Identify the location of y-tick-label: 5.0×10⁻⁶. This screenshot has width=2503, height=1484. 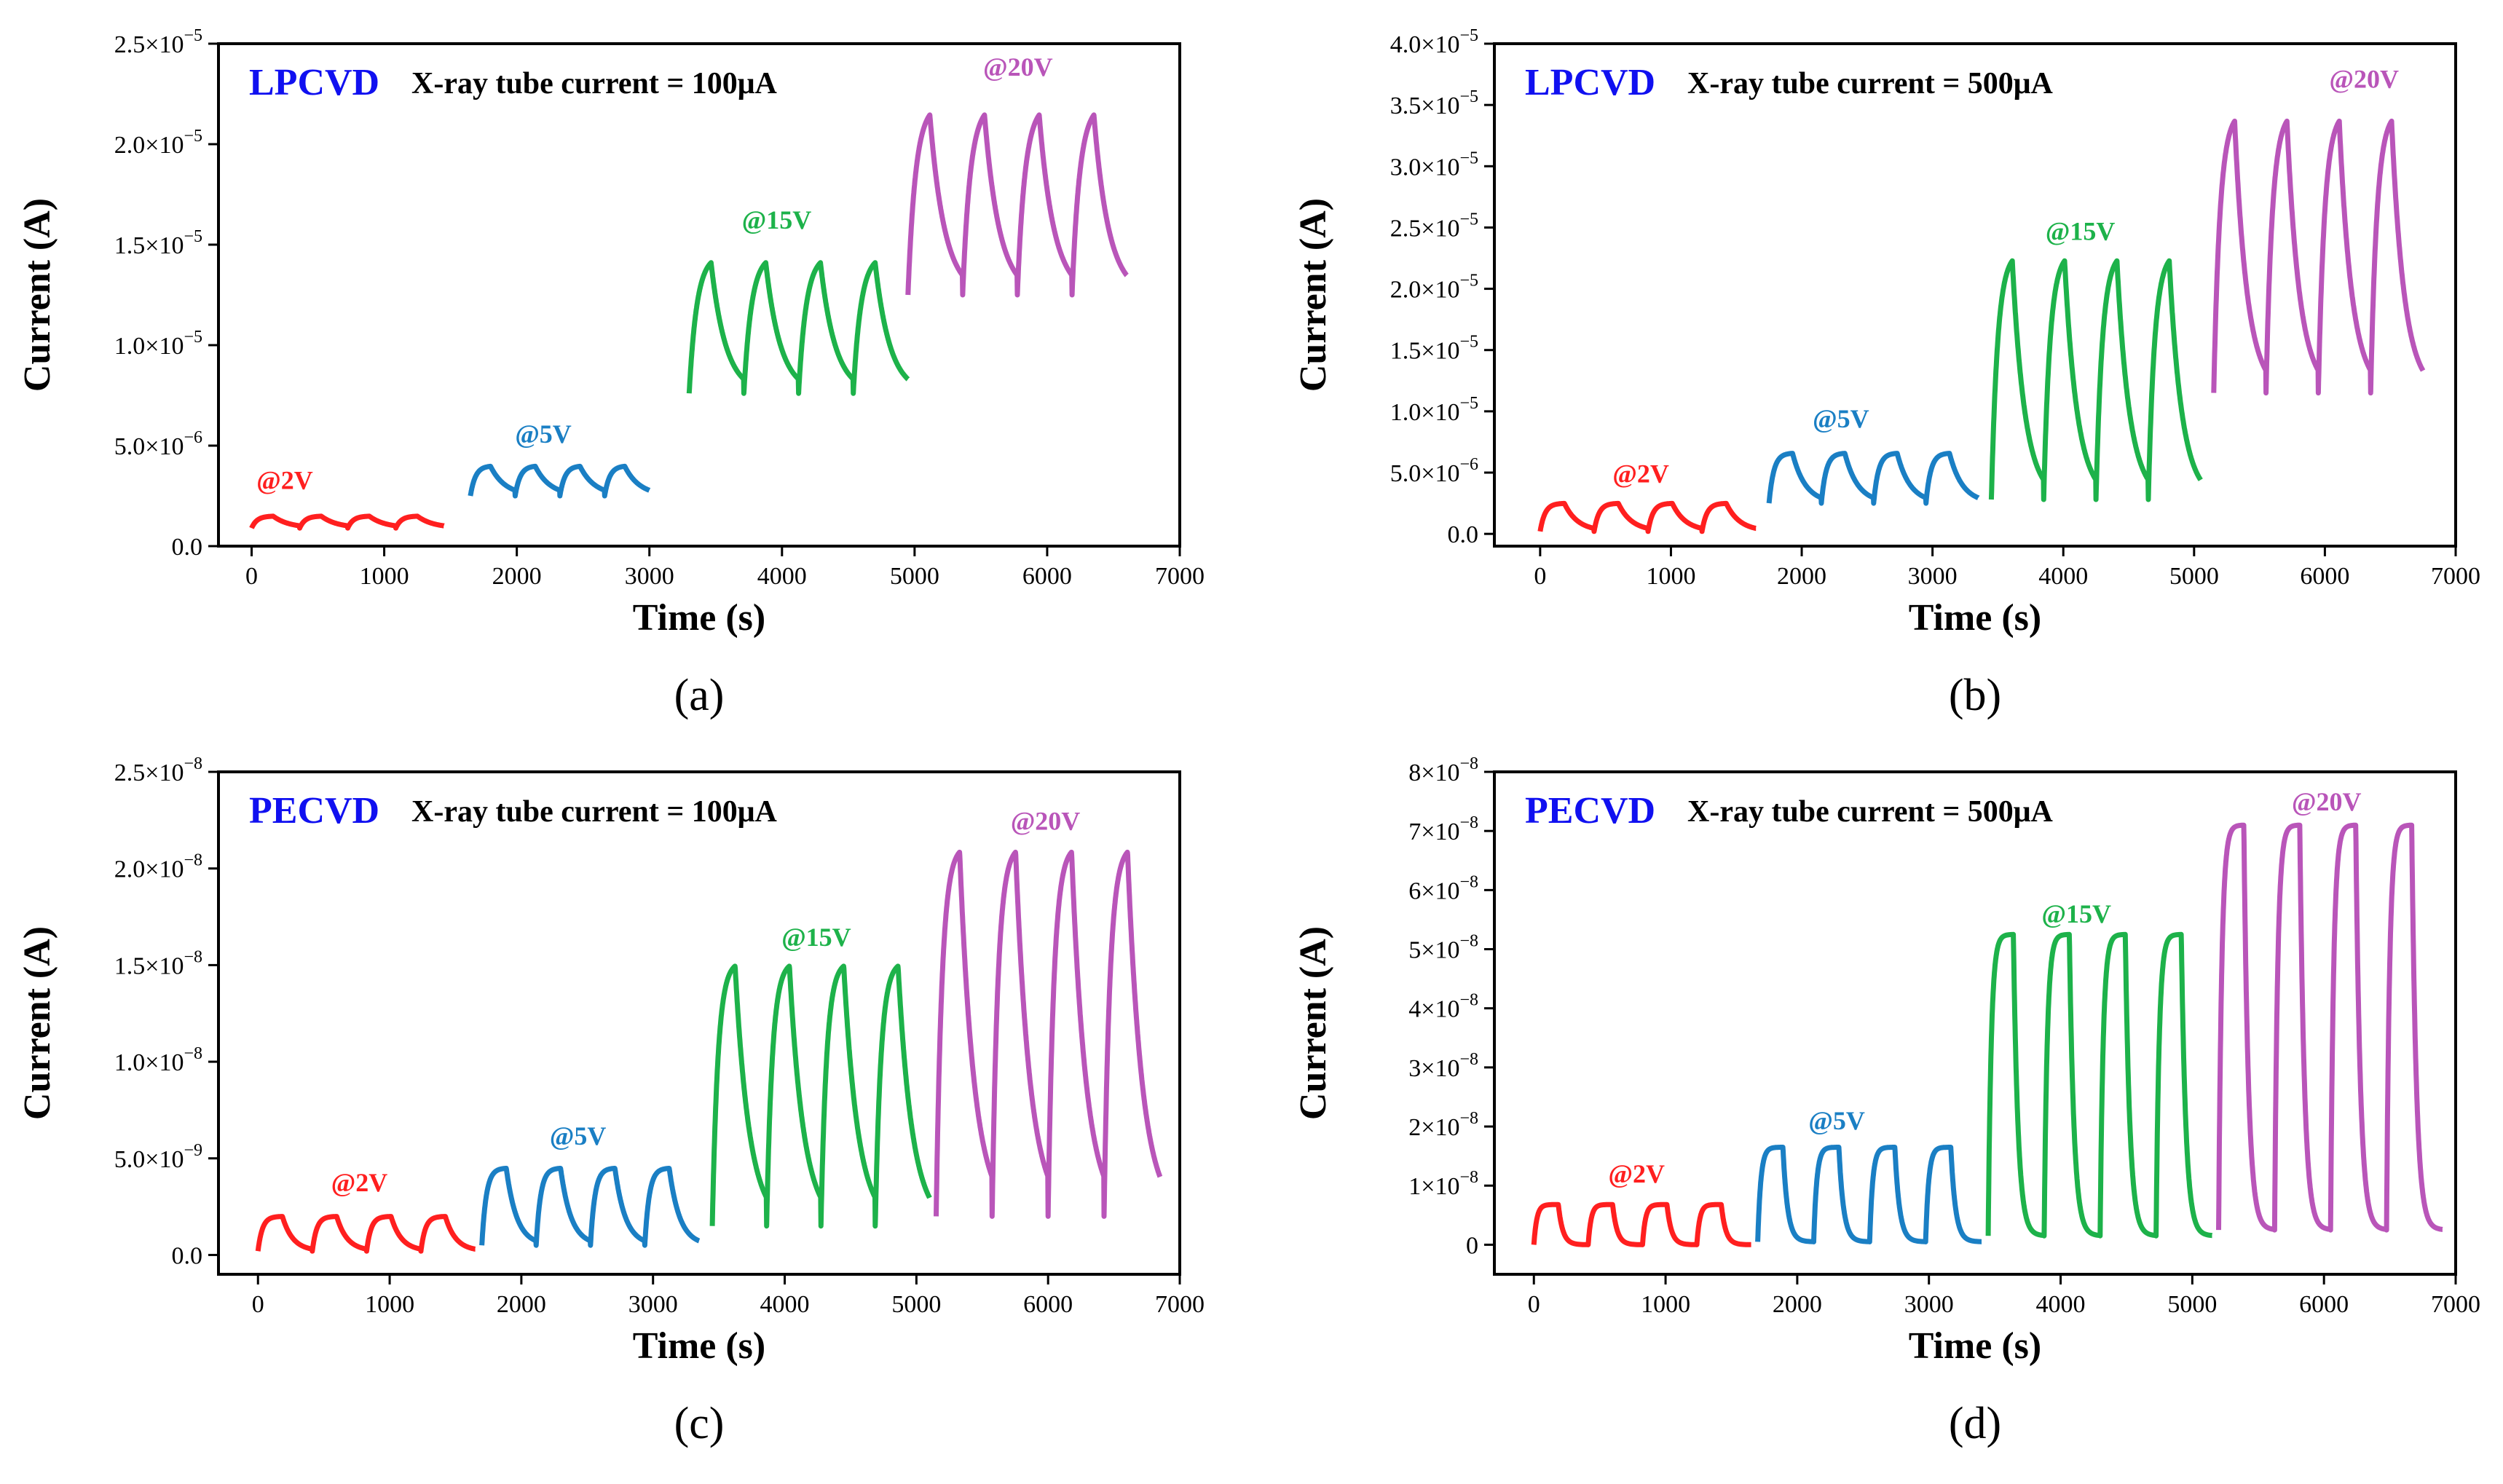
(158, 444).